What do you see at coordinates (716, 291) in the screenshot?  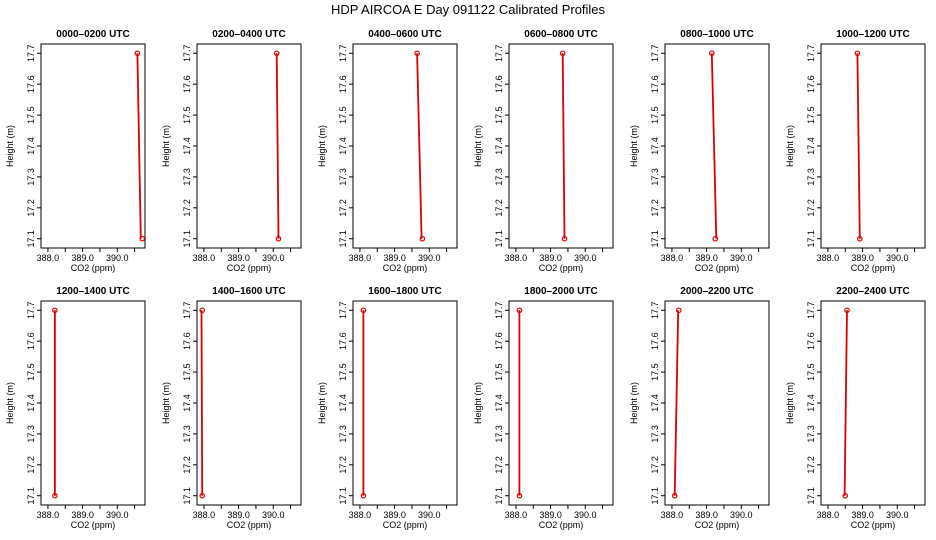 I see `panel-title: 2000–2200 UTC` at bounding box center [716, 291].